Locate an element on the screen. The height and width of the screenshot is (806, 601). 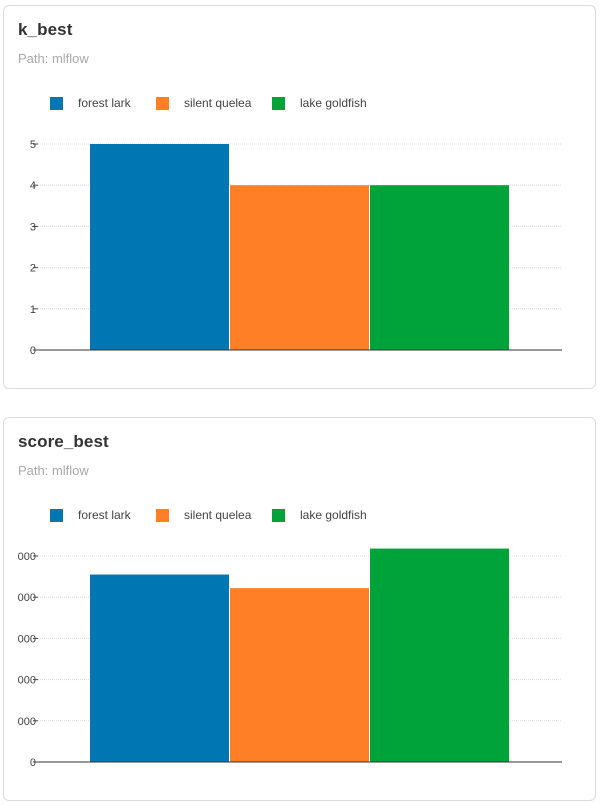
y-tick-label: 3 is located at coordinates (33, 227).